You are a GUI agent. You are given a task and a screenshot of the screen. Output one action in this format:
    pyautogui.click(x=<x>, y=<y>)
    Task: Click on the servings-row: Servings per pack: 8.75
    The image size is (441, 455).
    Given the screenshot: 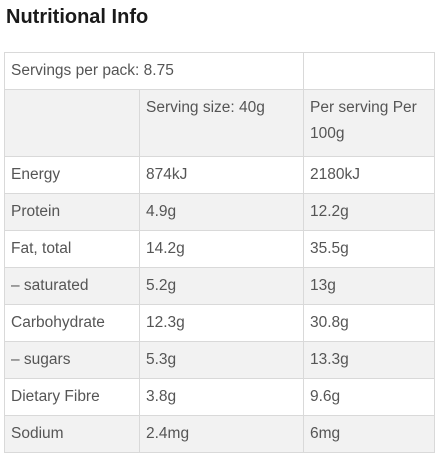 What is the action you would take?
    pyautogui.click(x=219, y=71)
    